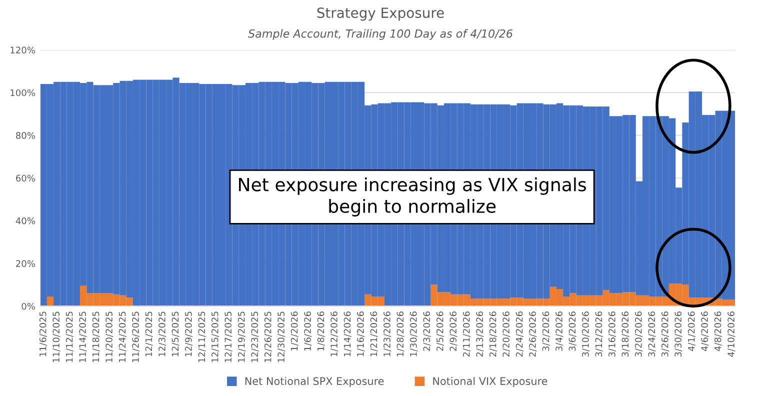 The image size is (761, 396). Describe the element at coordinates (626, 334) in the screenshot. I see `x-tick-label: 3/18/2026` at that location.